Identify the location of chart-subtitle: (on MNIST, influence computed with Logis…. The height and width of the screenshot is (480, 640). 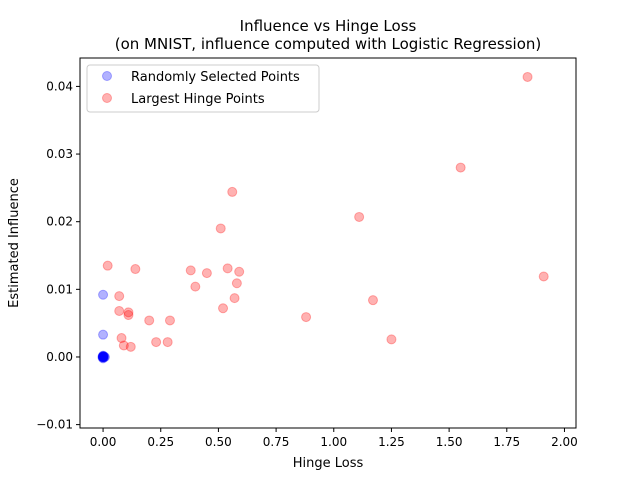
(328, 44).